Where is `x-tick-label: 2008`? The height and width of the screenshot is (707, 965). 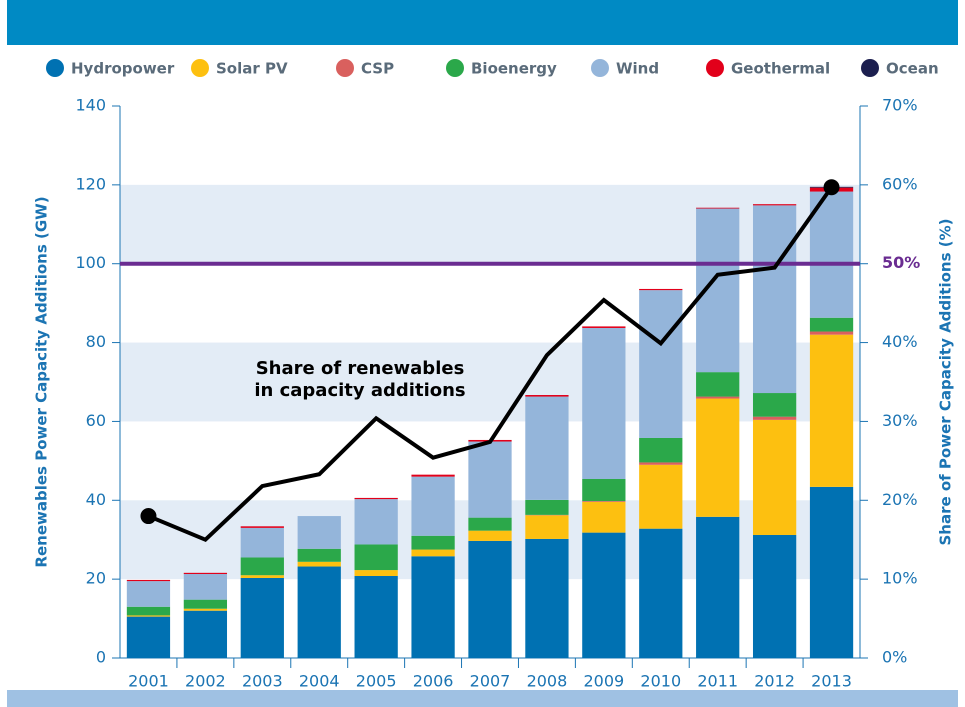 x-tick-label: 2008 is located at coordinates (547, 681).